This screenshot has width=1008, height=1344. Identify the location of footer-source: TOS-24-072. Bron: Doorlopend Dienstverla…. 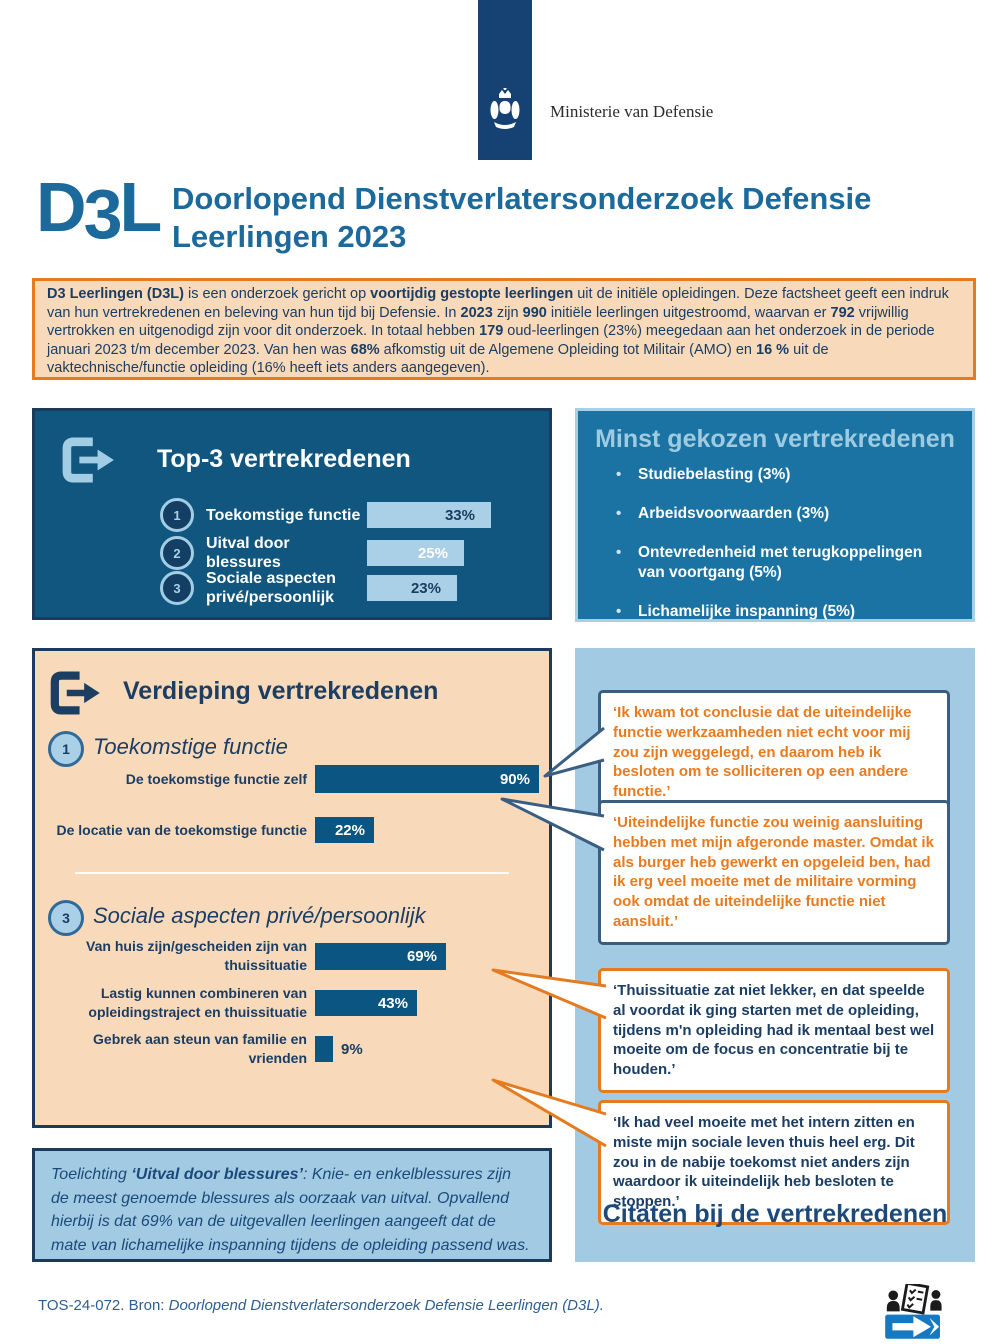
(321, 1305).